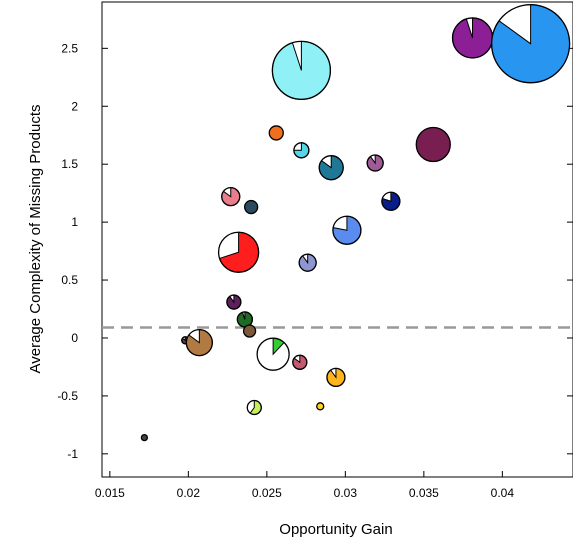 This screenshot has height=546, width=573. I want to click on y-axis-title: Average Complexity of Missing Products, so click(35, 238).